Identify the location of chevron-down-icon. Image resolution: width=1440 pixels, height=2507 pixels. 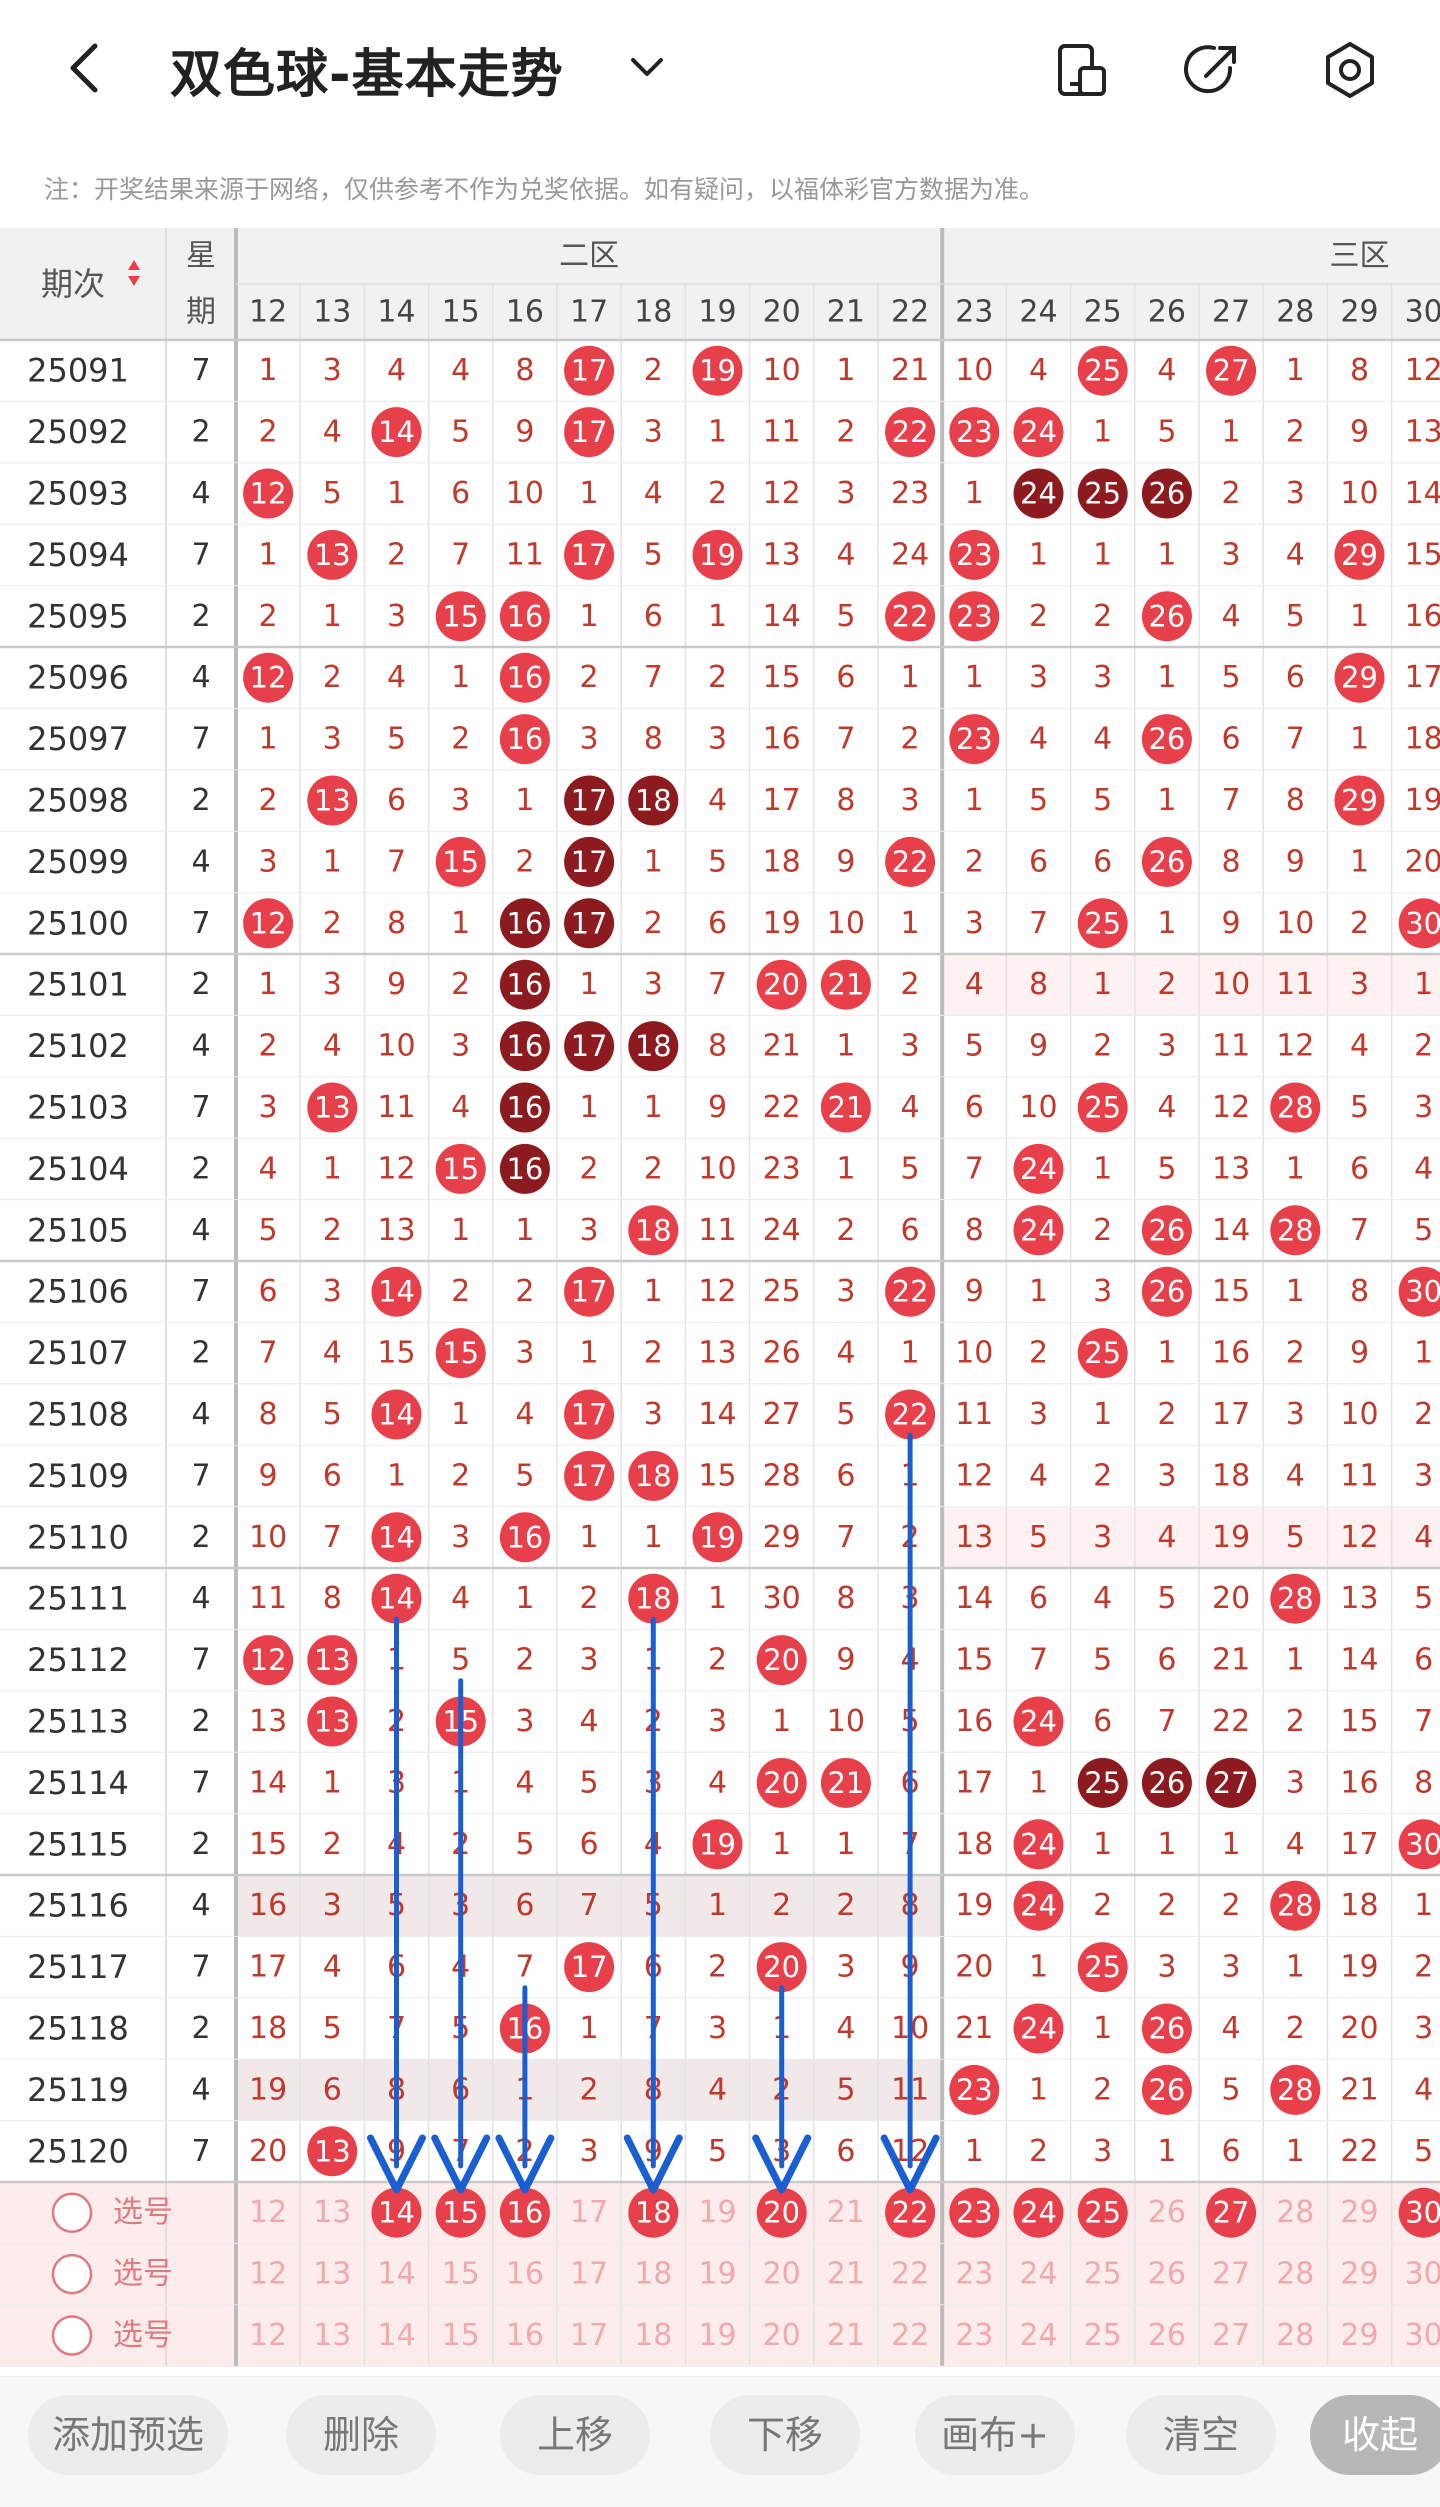
(647, 68).